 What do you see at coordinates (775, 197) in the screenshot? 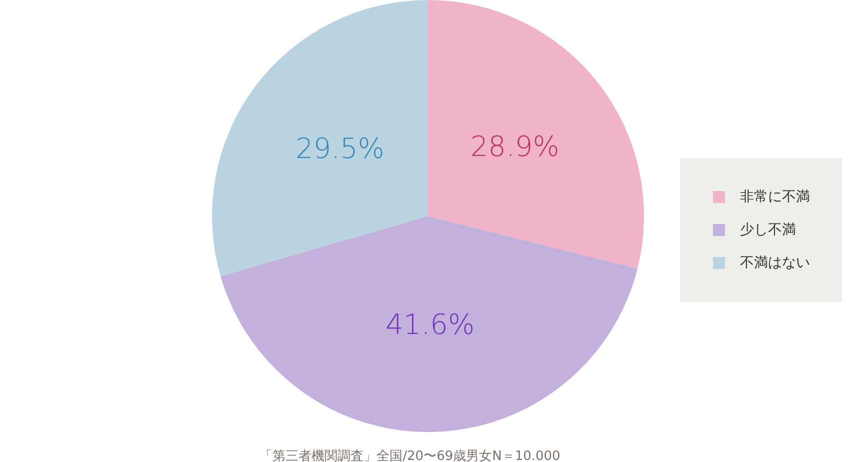
I see `legend-label: 非常に不満` at bounding box center [775, 197].